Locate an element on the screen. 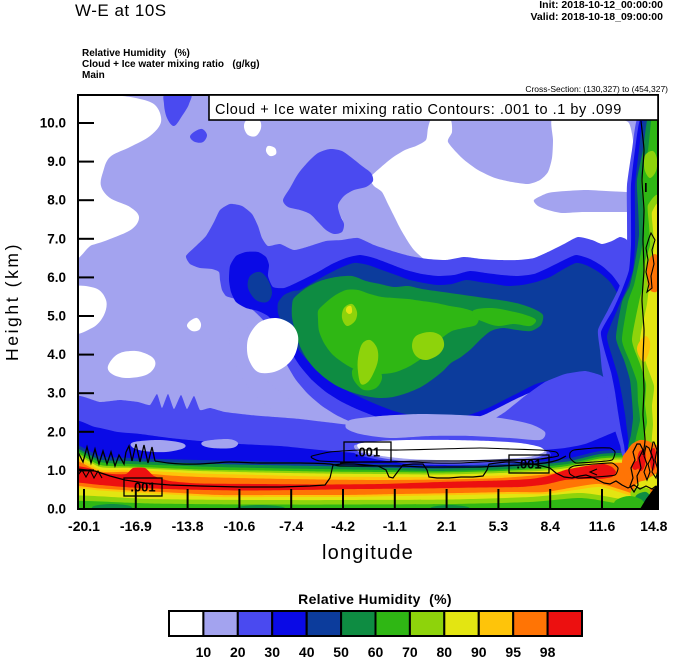 The width and height of the screenshot is (674, 667). svg-text: -13.8 is located at coordinates (188, 526).